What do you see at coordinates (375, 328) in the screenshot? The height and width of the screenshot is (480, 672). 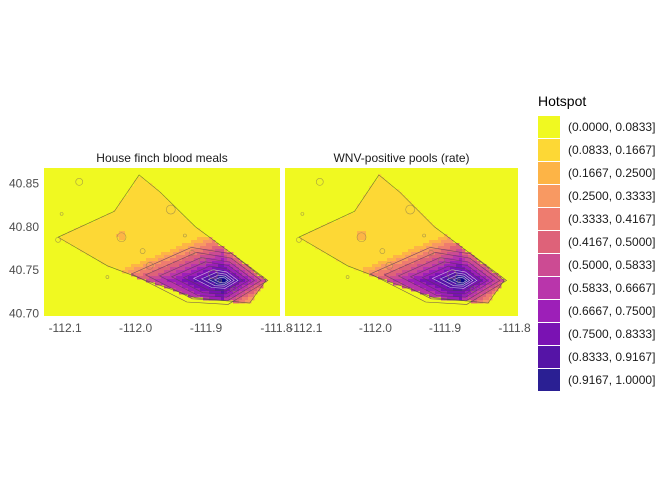 I see `x-tick-label: -112.0` at bounding box center [375, 328].